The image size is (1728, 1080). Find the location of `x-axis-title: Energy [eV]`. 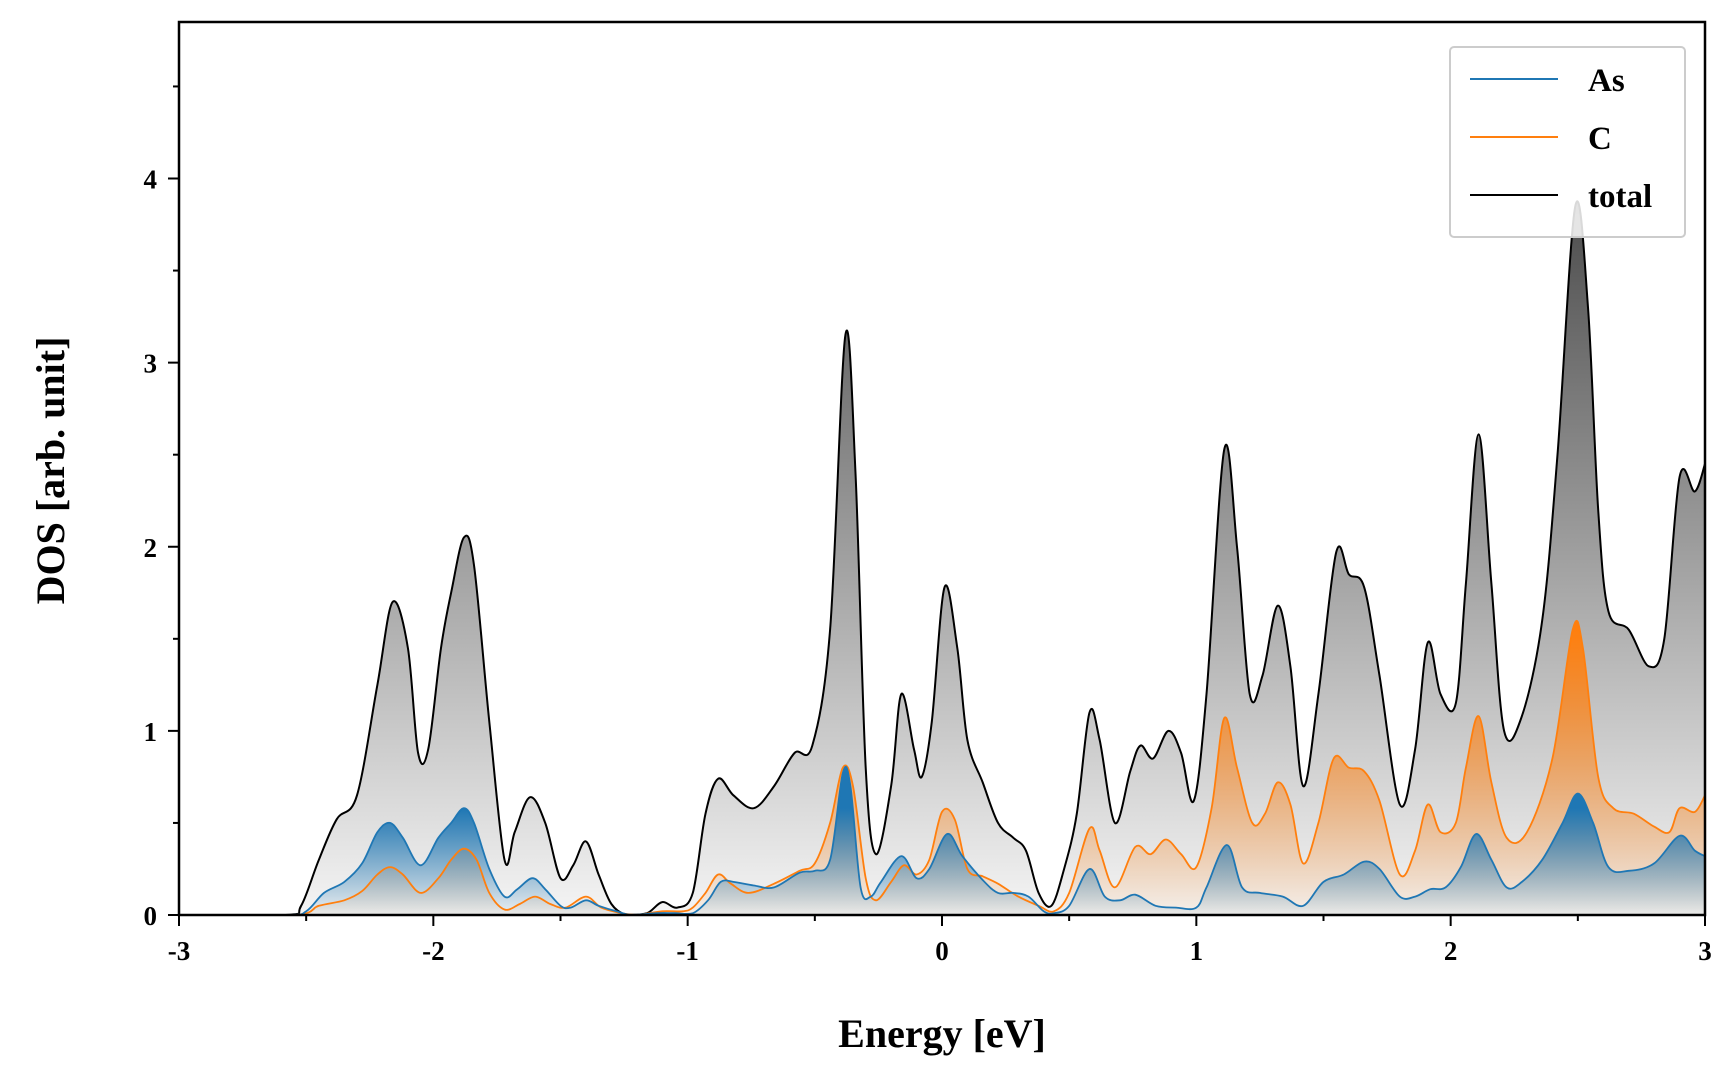

x-axis-title: Energy [eV] is located at coordinates (942, 1033).